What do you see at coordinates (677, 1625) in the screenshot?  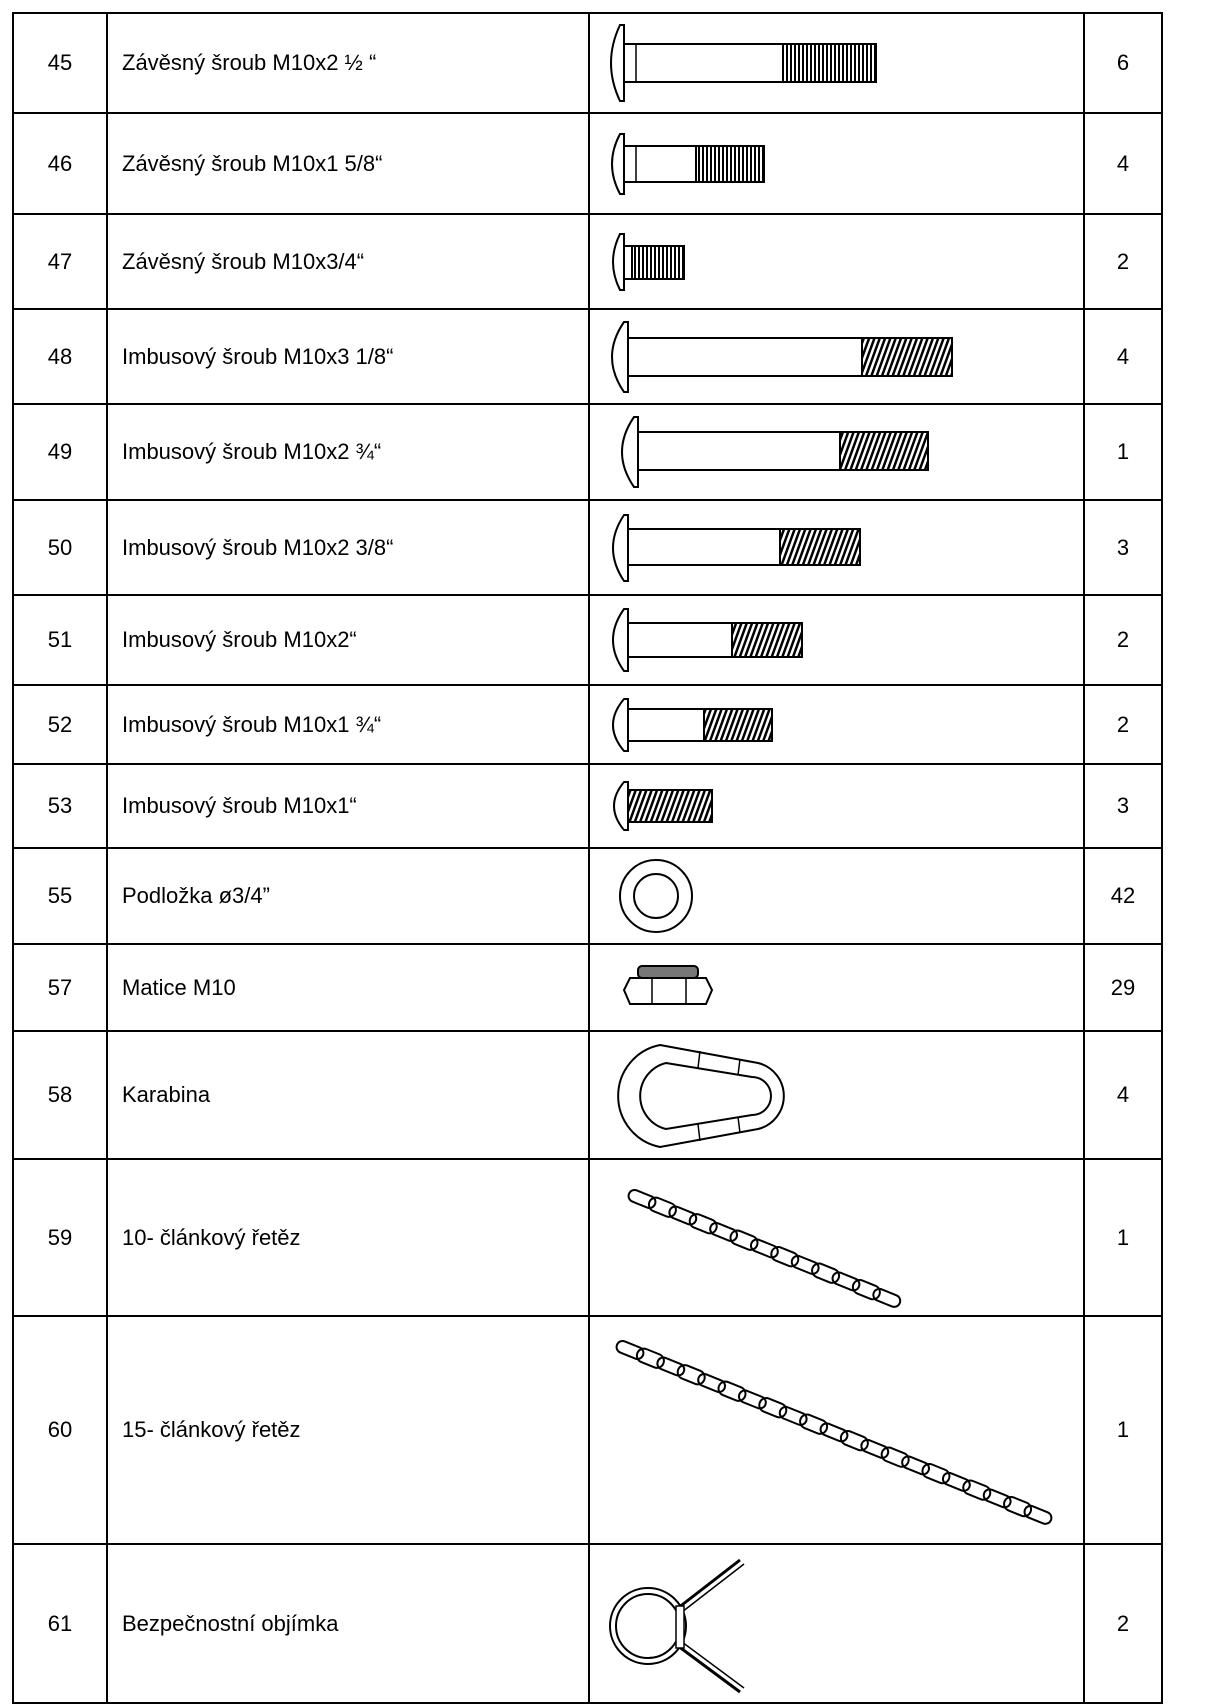 I see `spring-collar-icon` at bounding box center [677, 1625].